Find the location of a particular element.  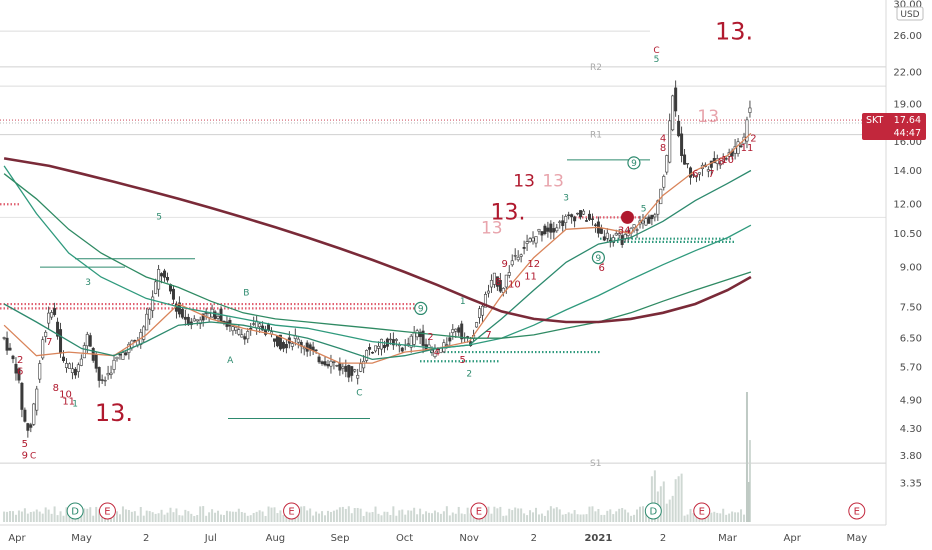

event-marker-label: D is located at coordinates (75, 512).